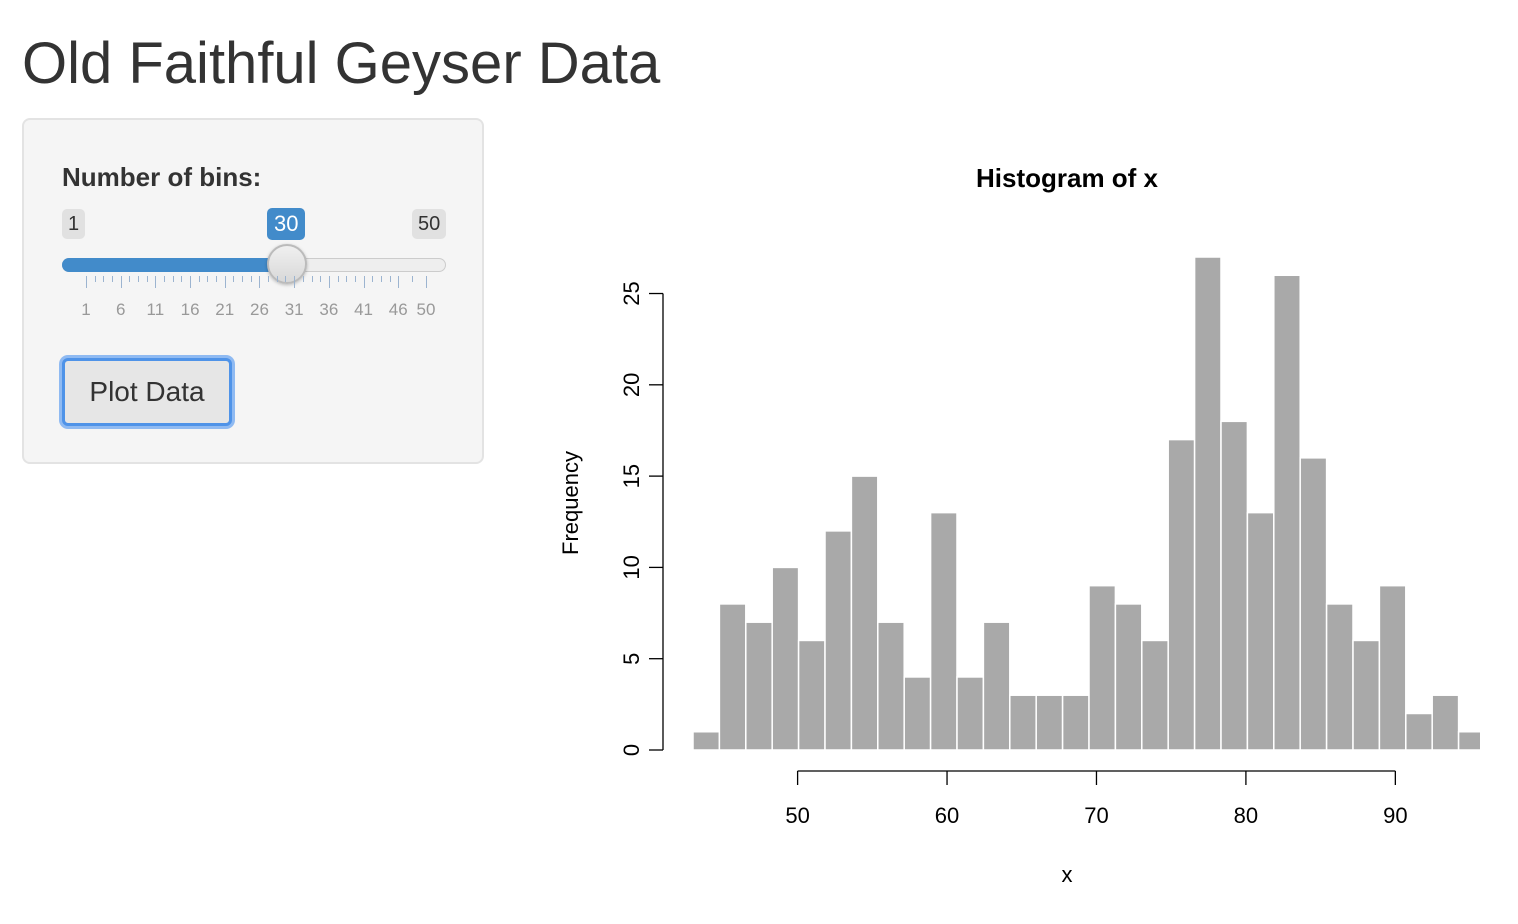  Describe the element at coordinates (398, 309) in the screenshot. I see `slider-tick-label: 46` at that location.